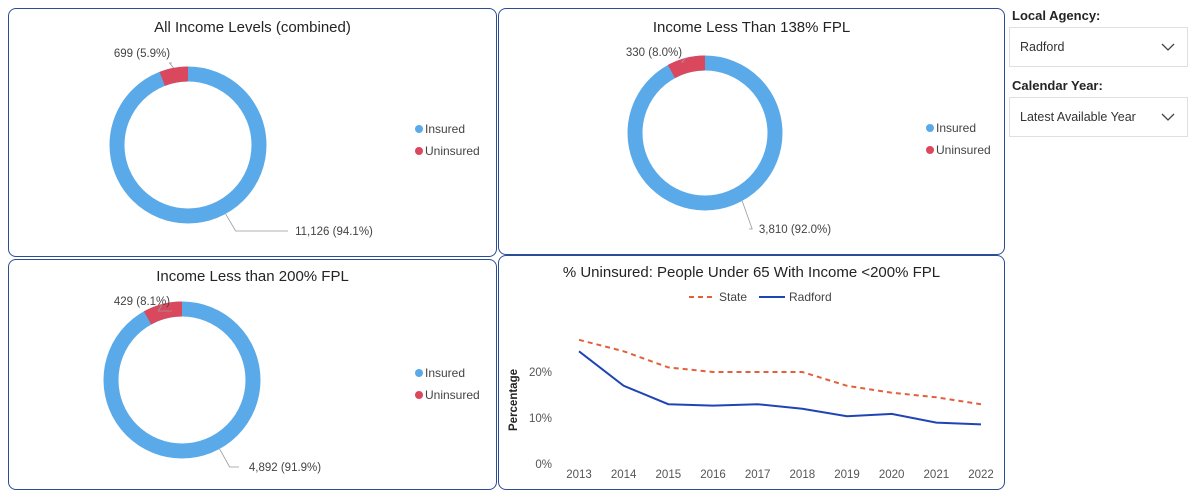  What do you see at coordinates (579, 475) in the screenshot?
I see `x-tick-label: 2013` at bounding box center [579, 475].